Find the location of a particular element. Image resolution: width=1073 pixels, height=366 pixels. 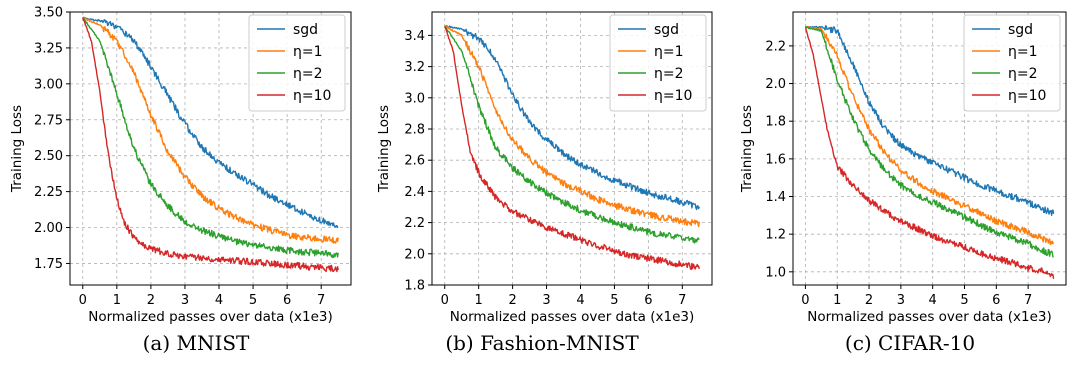

y-tick-label: 2.00 is located at coordinates (48, 228).